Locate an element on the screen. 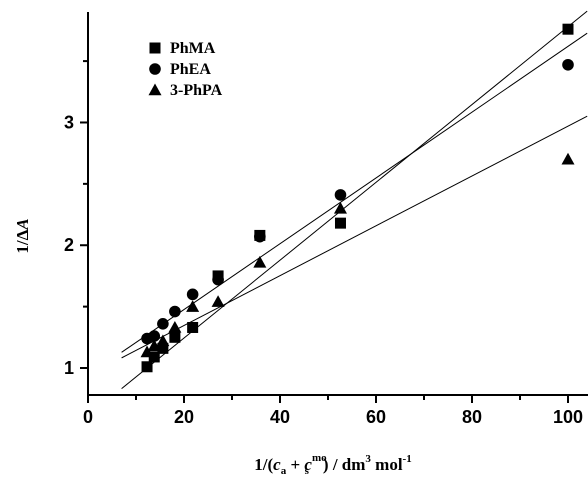 The height and width of the screenshot is (479, 588). y-axis-title: 1/ΔA is located at coordinates (22, 235).